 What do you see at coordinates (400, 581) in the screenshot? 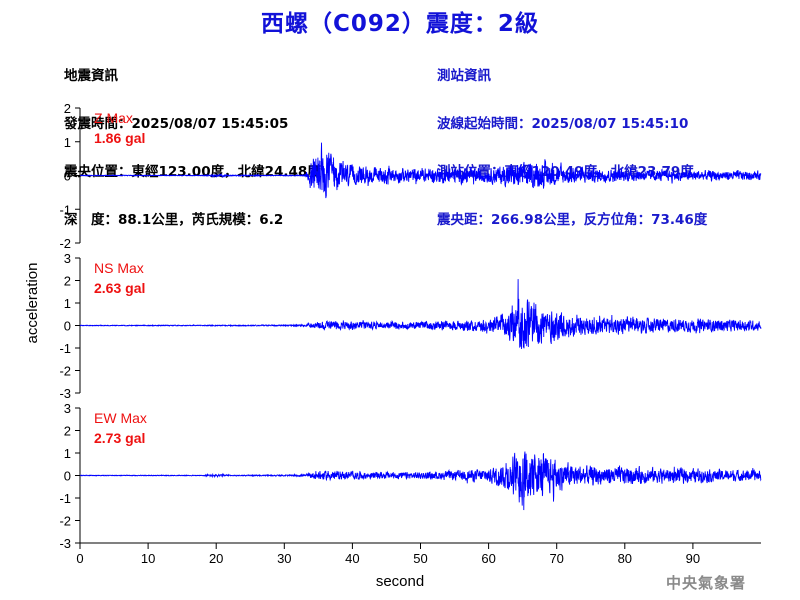
I see `x-axis-label: second` at bounding box center [400, 581].